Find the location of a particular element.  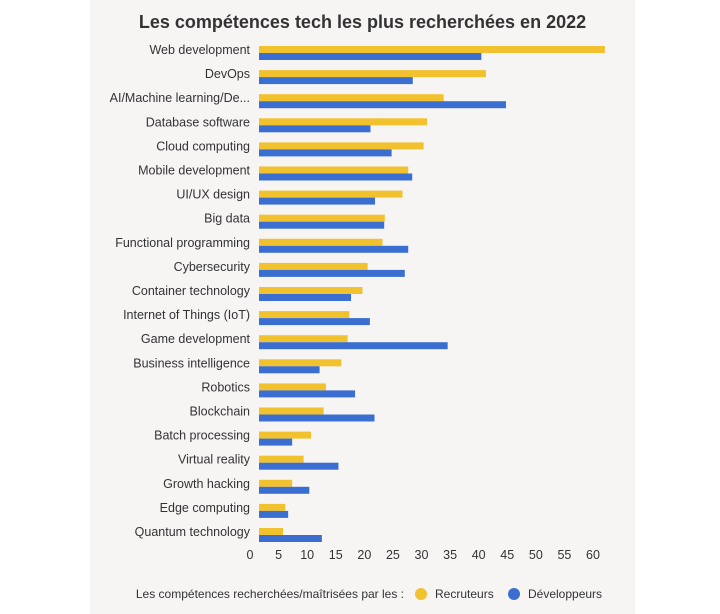

x-tick-label: 45 is located at coordinates (507, 555).